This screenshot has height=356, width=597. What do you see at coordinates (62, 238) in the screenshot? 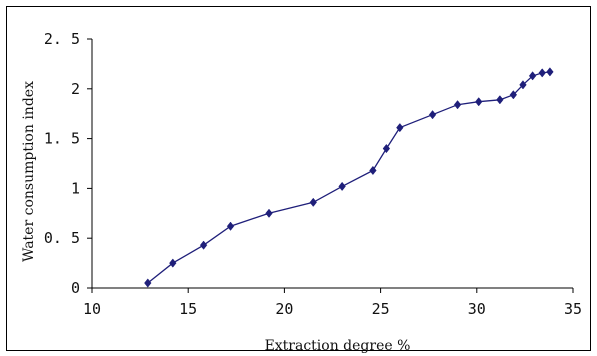
I see `y-tick-label: 0. 5` at bounding box center [62, 238].